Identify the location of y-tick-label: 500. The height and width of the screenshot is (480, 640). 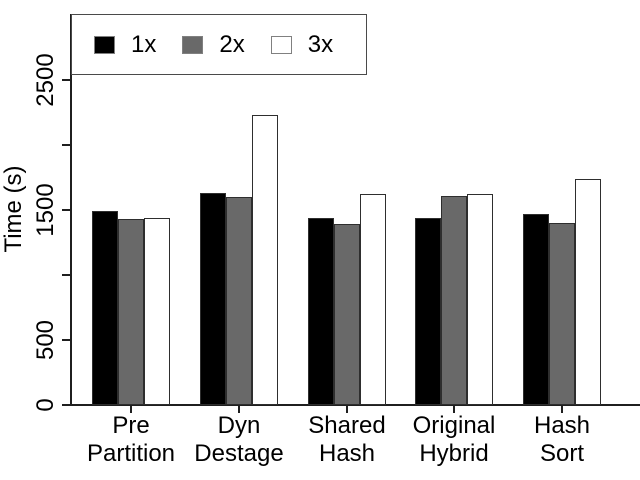
(45, 340).